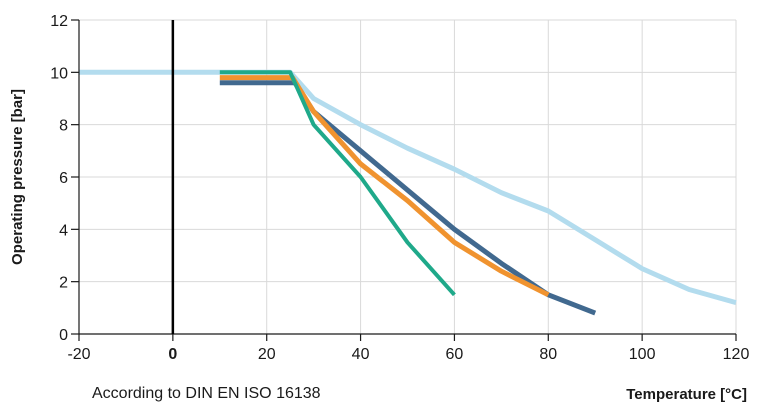 This screenshot has width=759, height=412. I want to click on x-axis-title: Temperature [°C], so click(686, 394).